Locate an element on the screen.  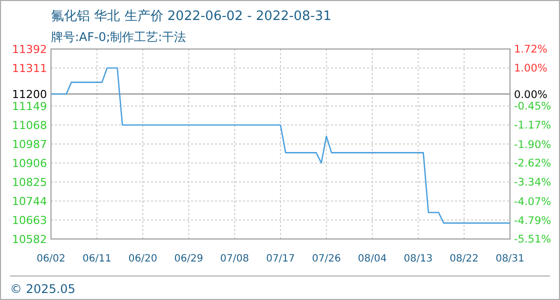
y2-tick-label: 0.00% is located at coordinates (531, 94).